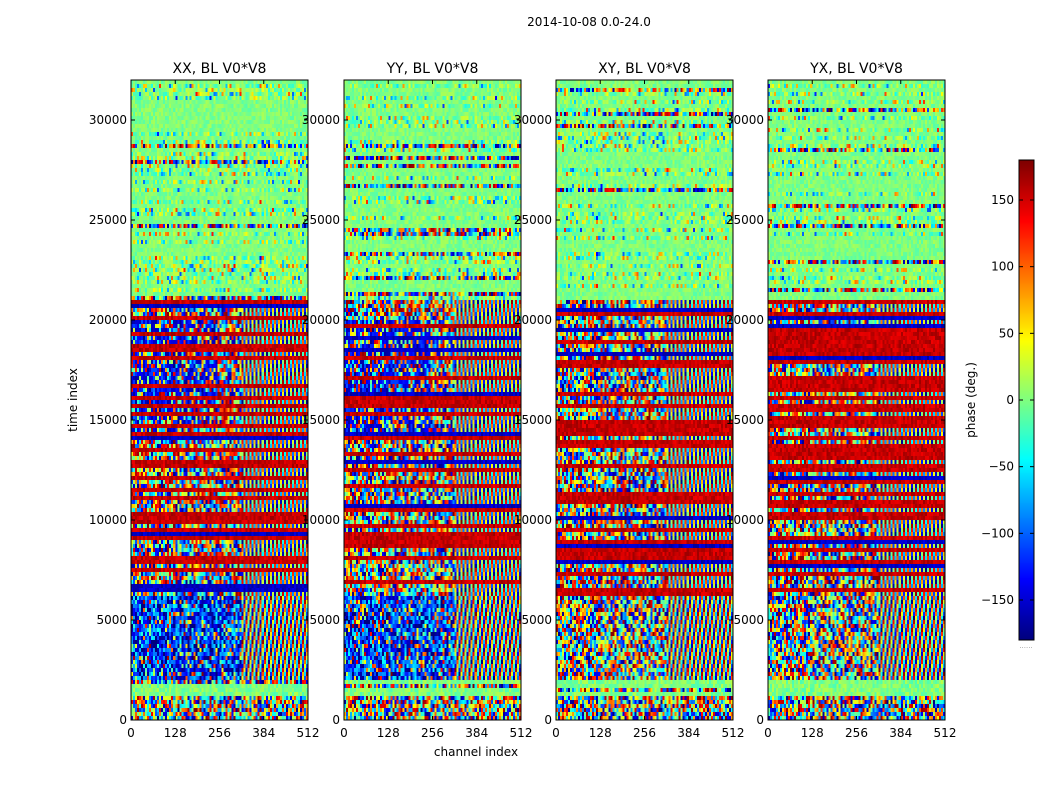 The image size is (1050, 800). What do you see at coordinates (1026, 400) in the screenshot?
I see `colorbar-gradient` at bounding box center [1026, 400].